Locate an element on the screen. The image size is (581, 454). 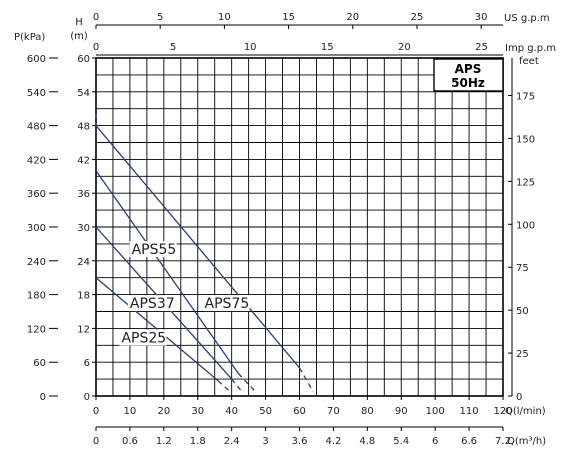
x-axis-m3h: 0 0.6 1.2 1.8 2.4 3 3.6 4.2 4.8 5.4 6 6.6 7.2 is located at coordinates (302, 436).